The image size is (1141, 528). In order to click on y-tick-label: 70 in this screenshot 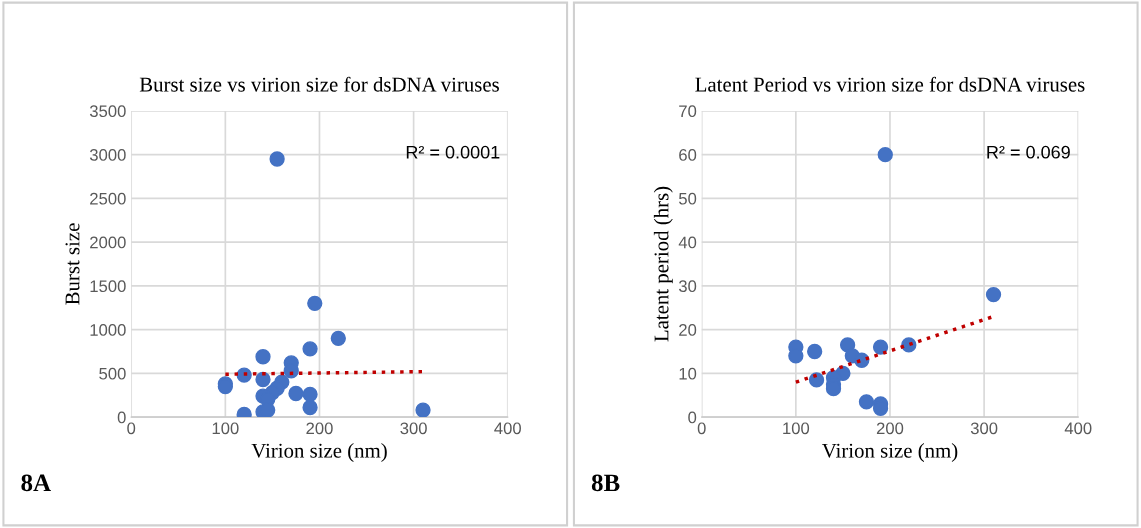, I will do `click(688, 111)`.